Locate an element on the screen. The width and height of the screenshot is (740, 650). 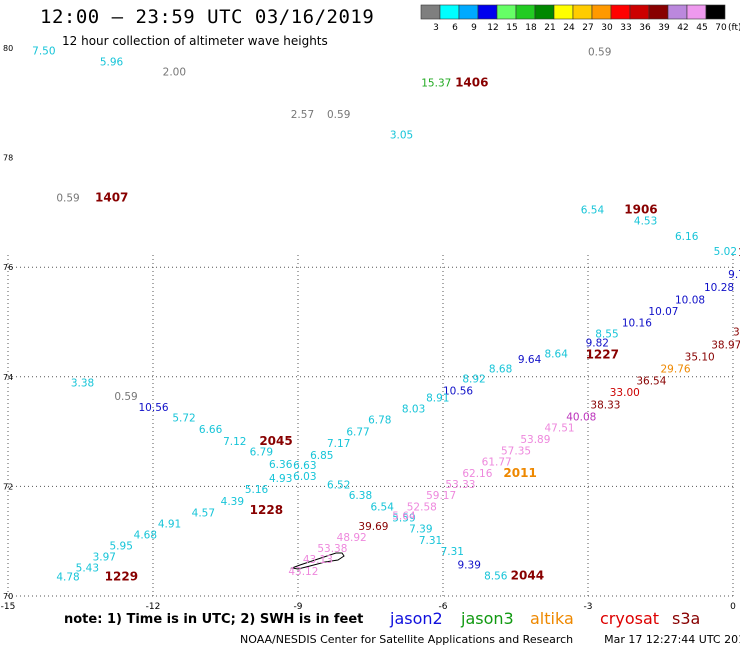
satellite-label-jason3: jason3 is located at coordinates (487, 618).